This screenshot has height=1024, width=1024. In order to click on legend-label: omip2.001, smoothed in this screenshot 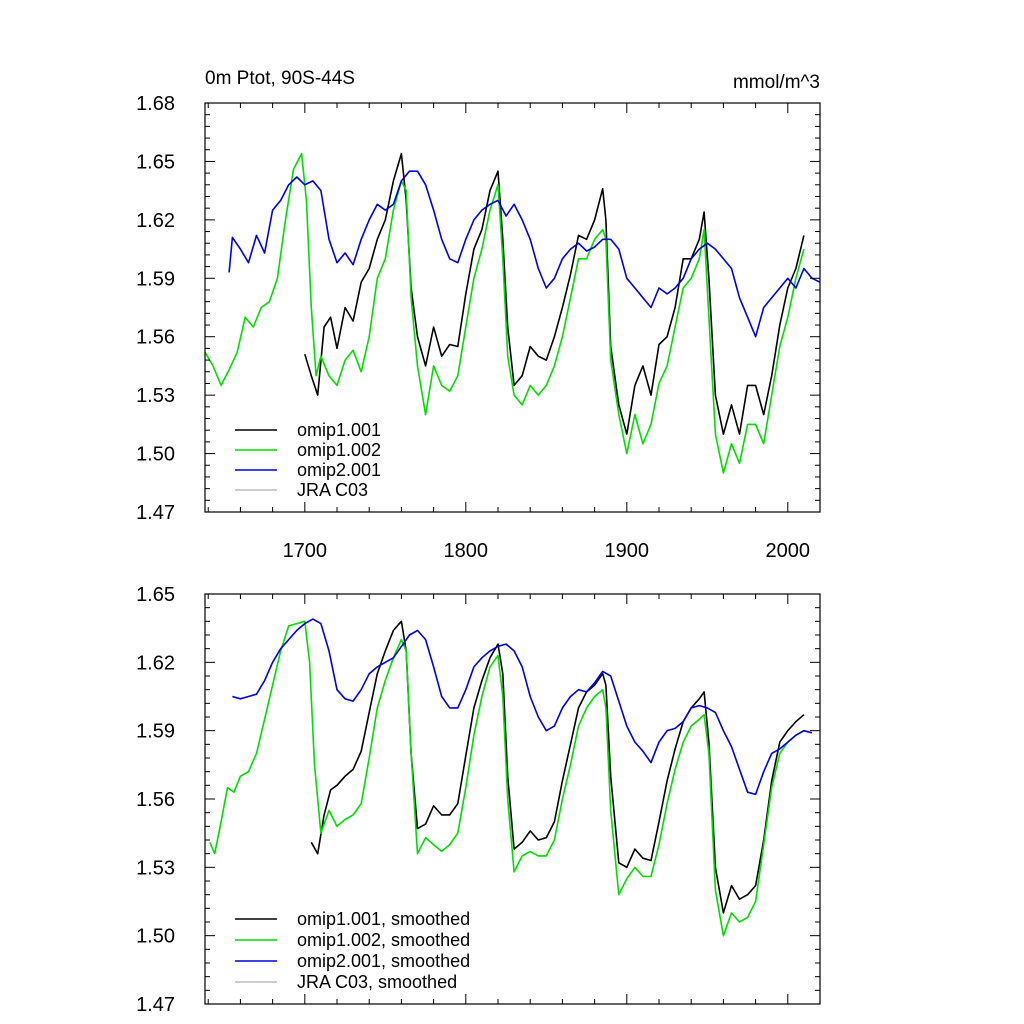, I will do `click(383, 961)`.